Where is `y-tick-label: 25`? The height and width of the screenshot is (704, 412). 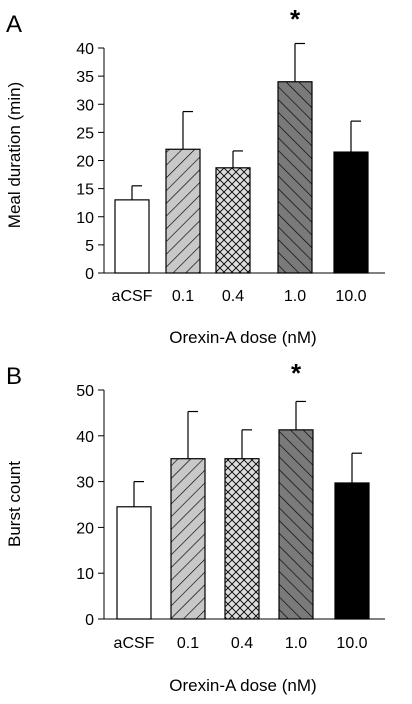 y-tick-label: 25 is located at coordinates (85, 133).